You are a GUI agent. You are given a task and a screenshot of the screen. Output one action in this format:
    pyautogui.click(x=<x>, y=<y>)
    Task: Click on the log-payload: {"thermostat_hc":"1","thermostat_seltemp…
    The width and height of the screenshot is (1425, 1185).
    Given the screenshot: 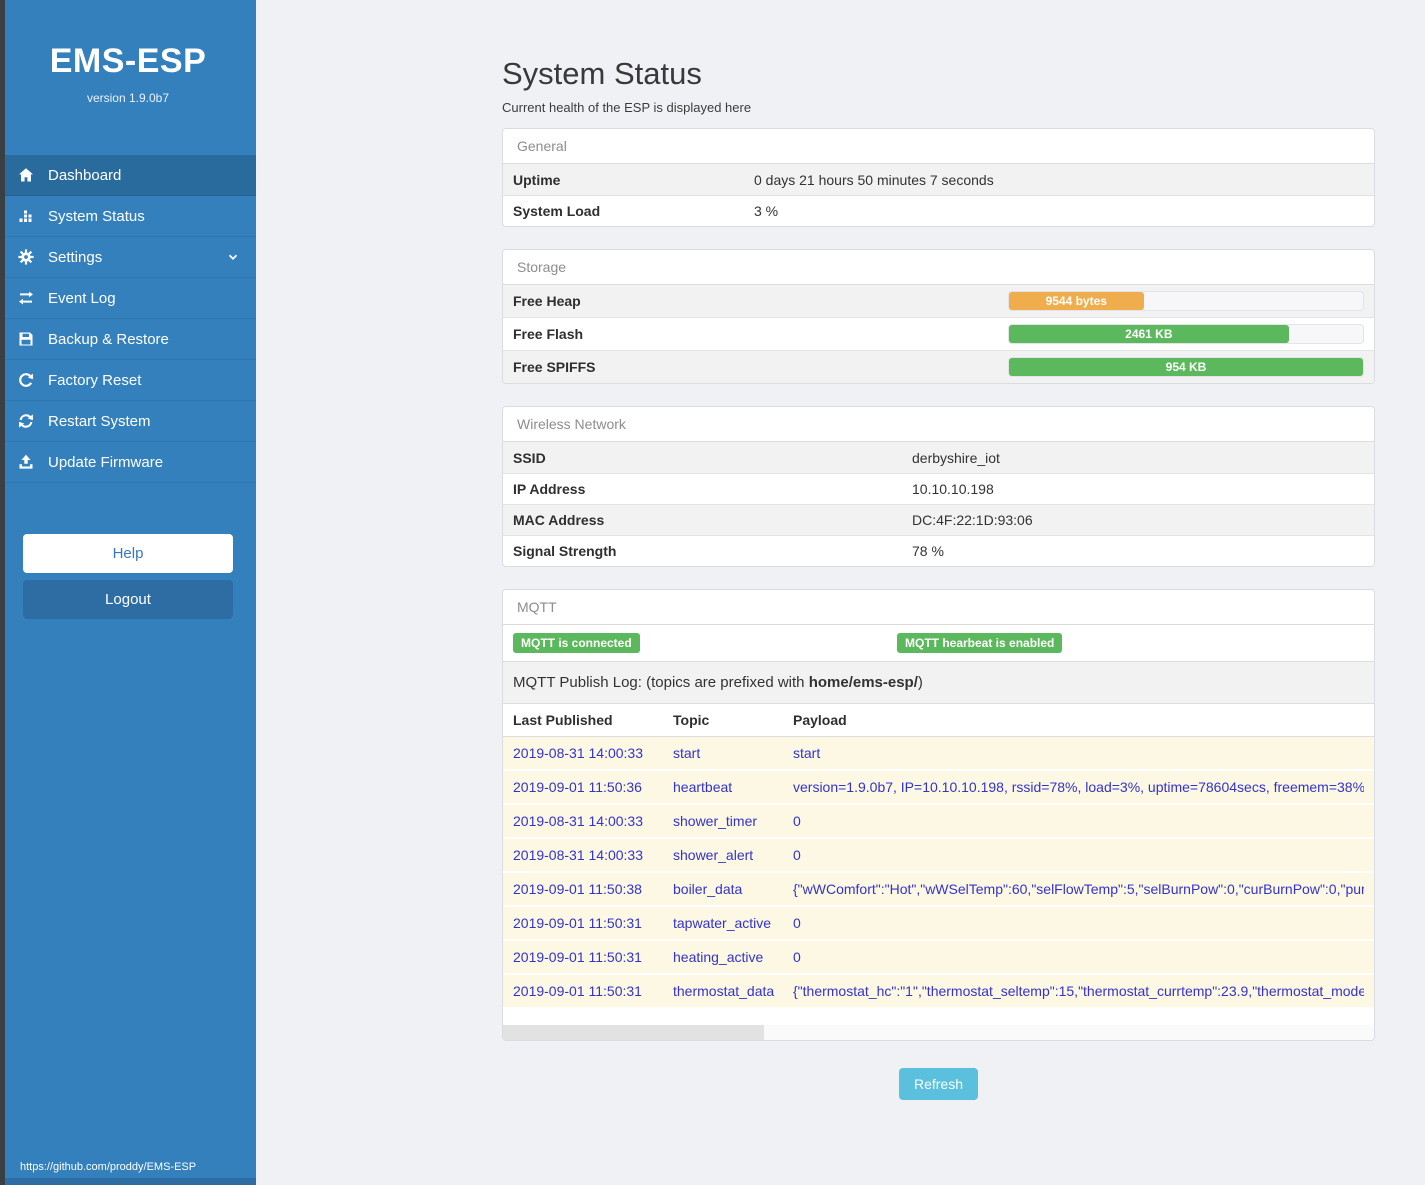 What is the action you would take?
    pyautogui.click(x=1078, y=991)
    